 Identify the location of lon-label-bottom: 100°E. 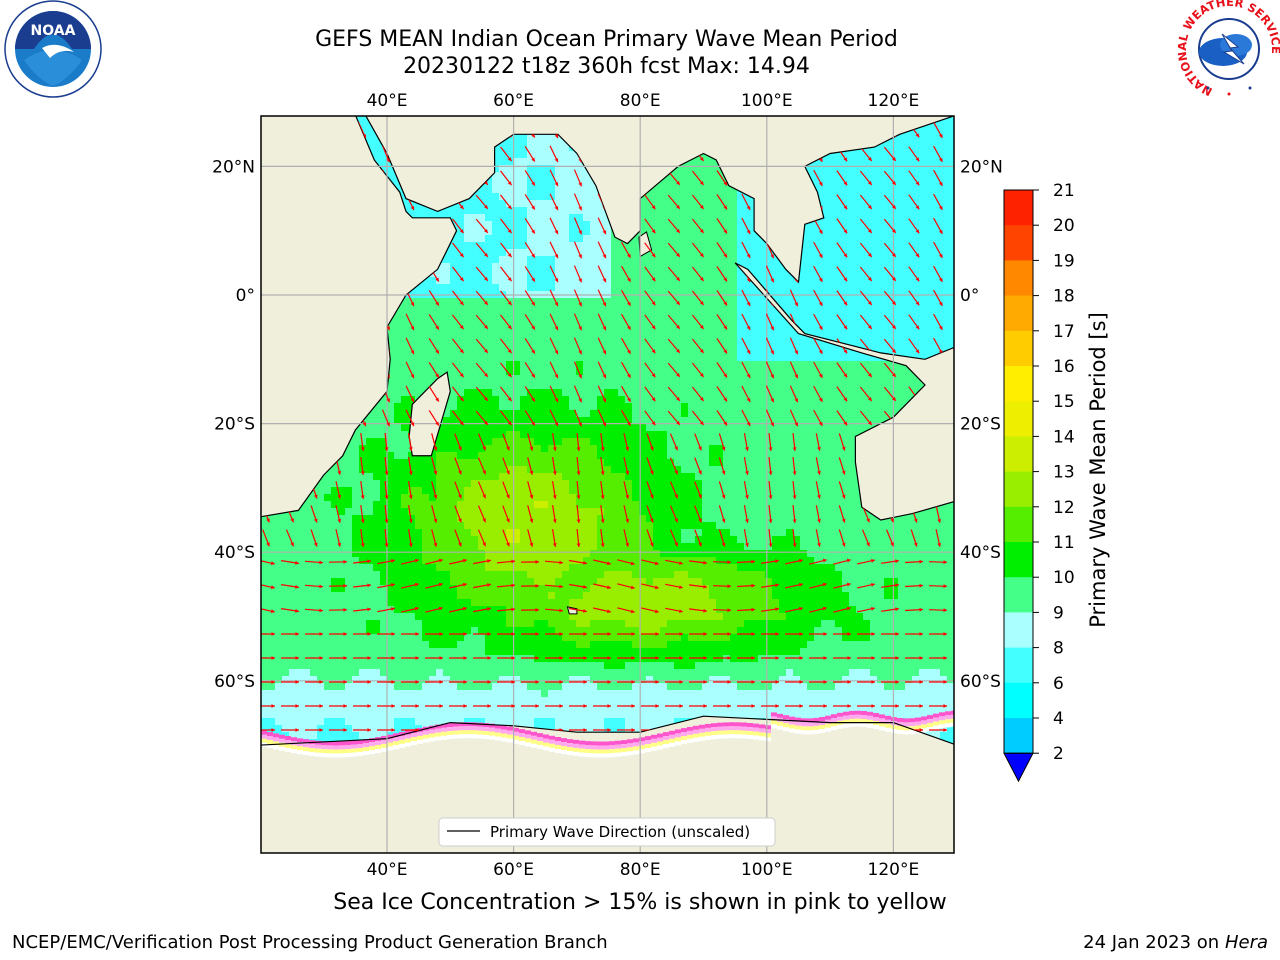
(767, 870).